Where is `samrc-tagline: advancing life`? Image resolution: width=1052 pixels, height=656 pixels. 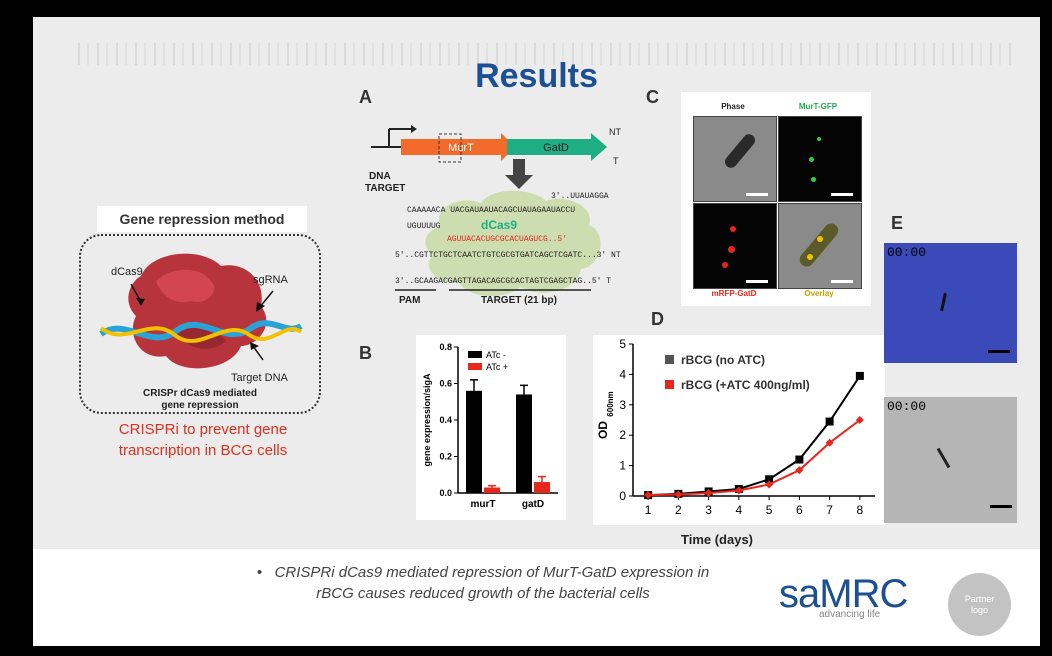 samrc-tagline: advancing life is located at coordinates (850, 614).